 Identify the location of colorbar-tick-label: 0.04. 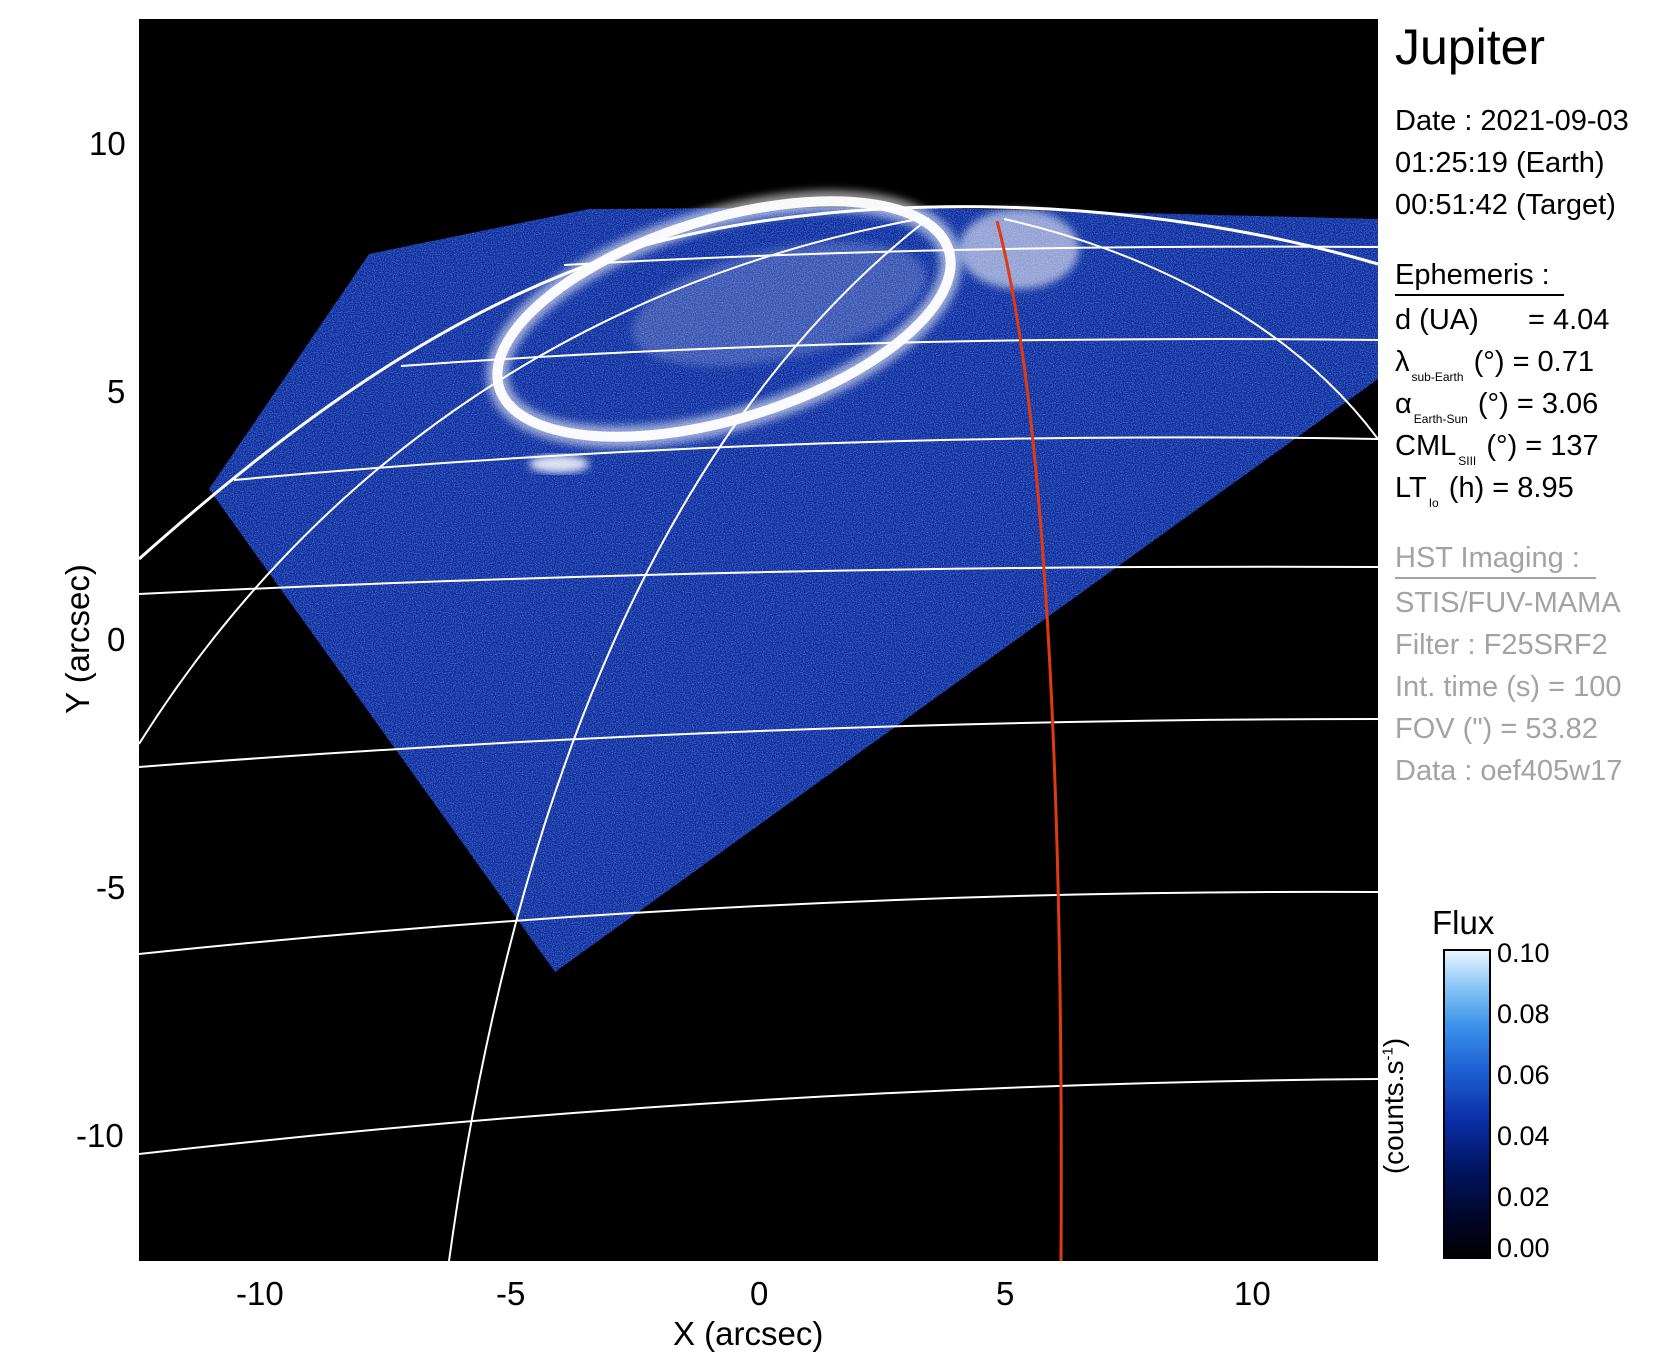
(1523, 1136).